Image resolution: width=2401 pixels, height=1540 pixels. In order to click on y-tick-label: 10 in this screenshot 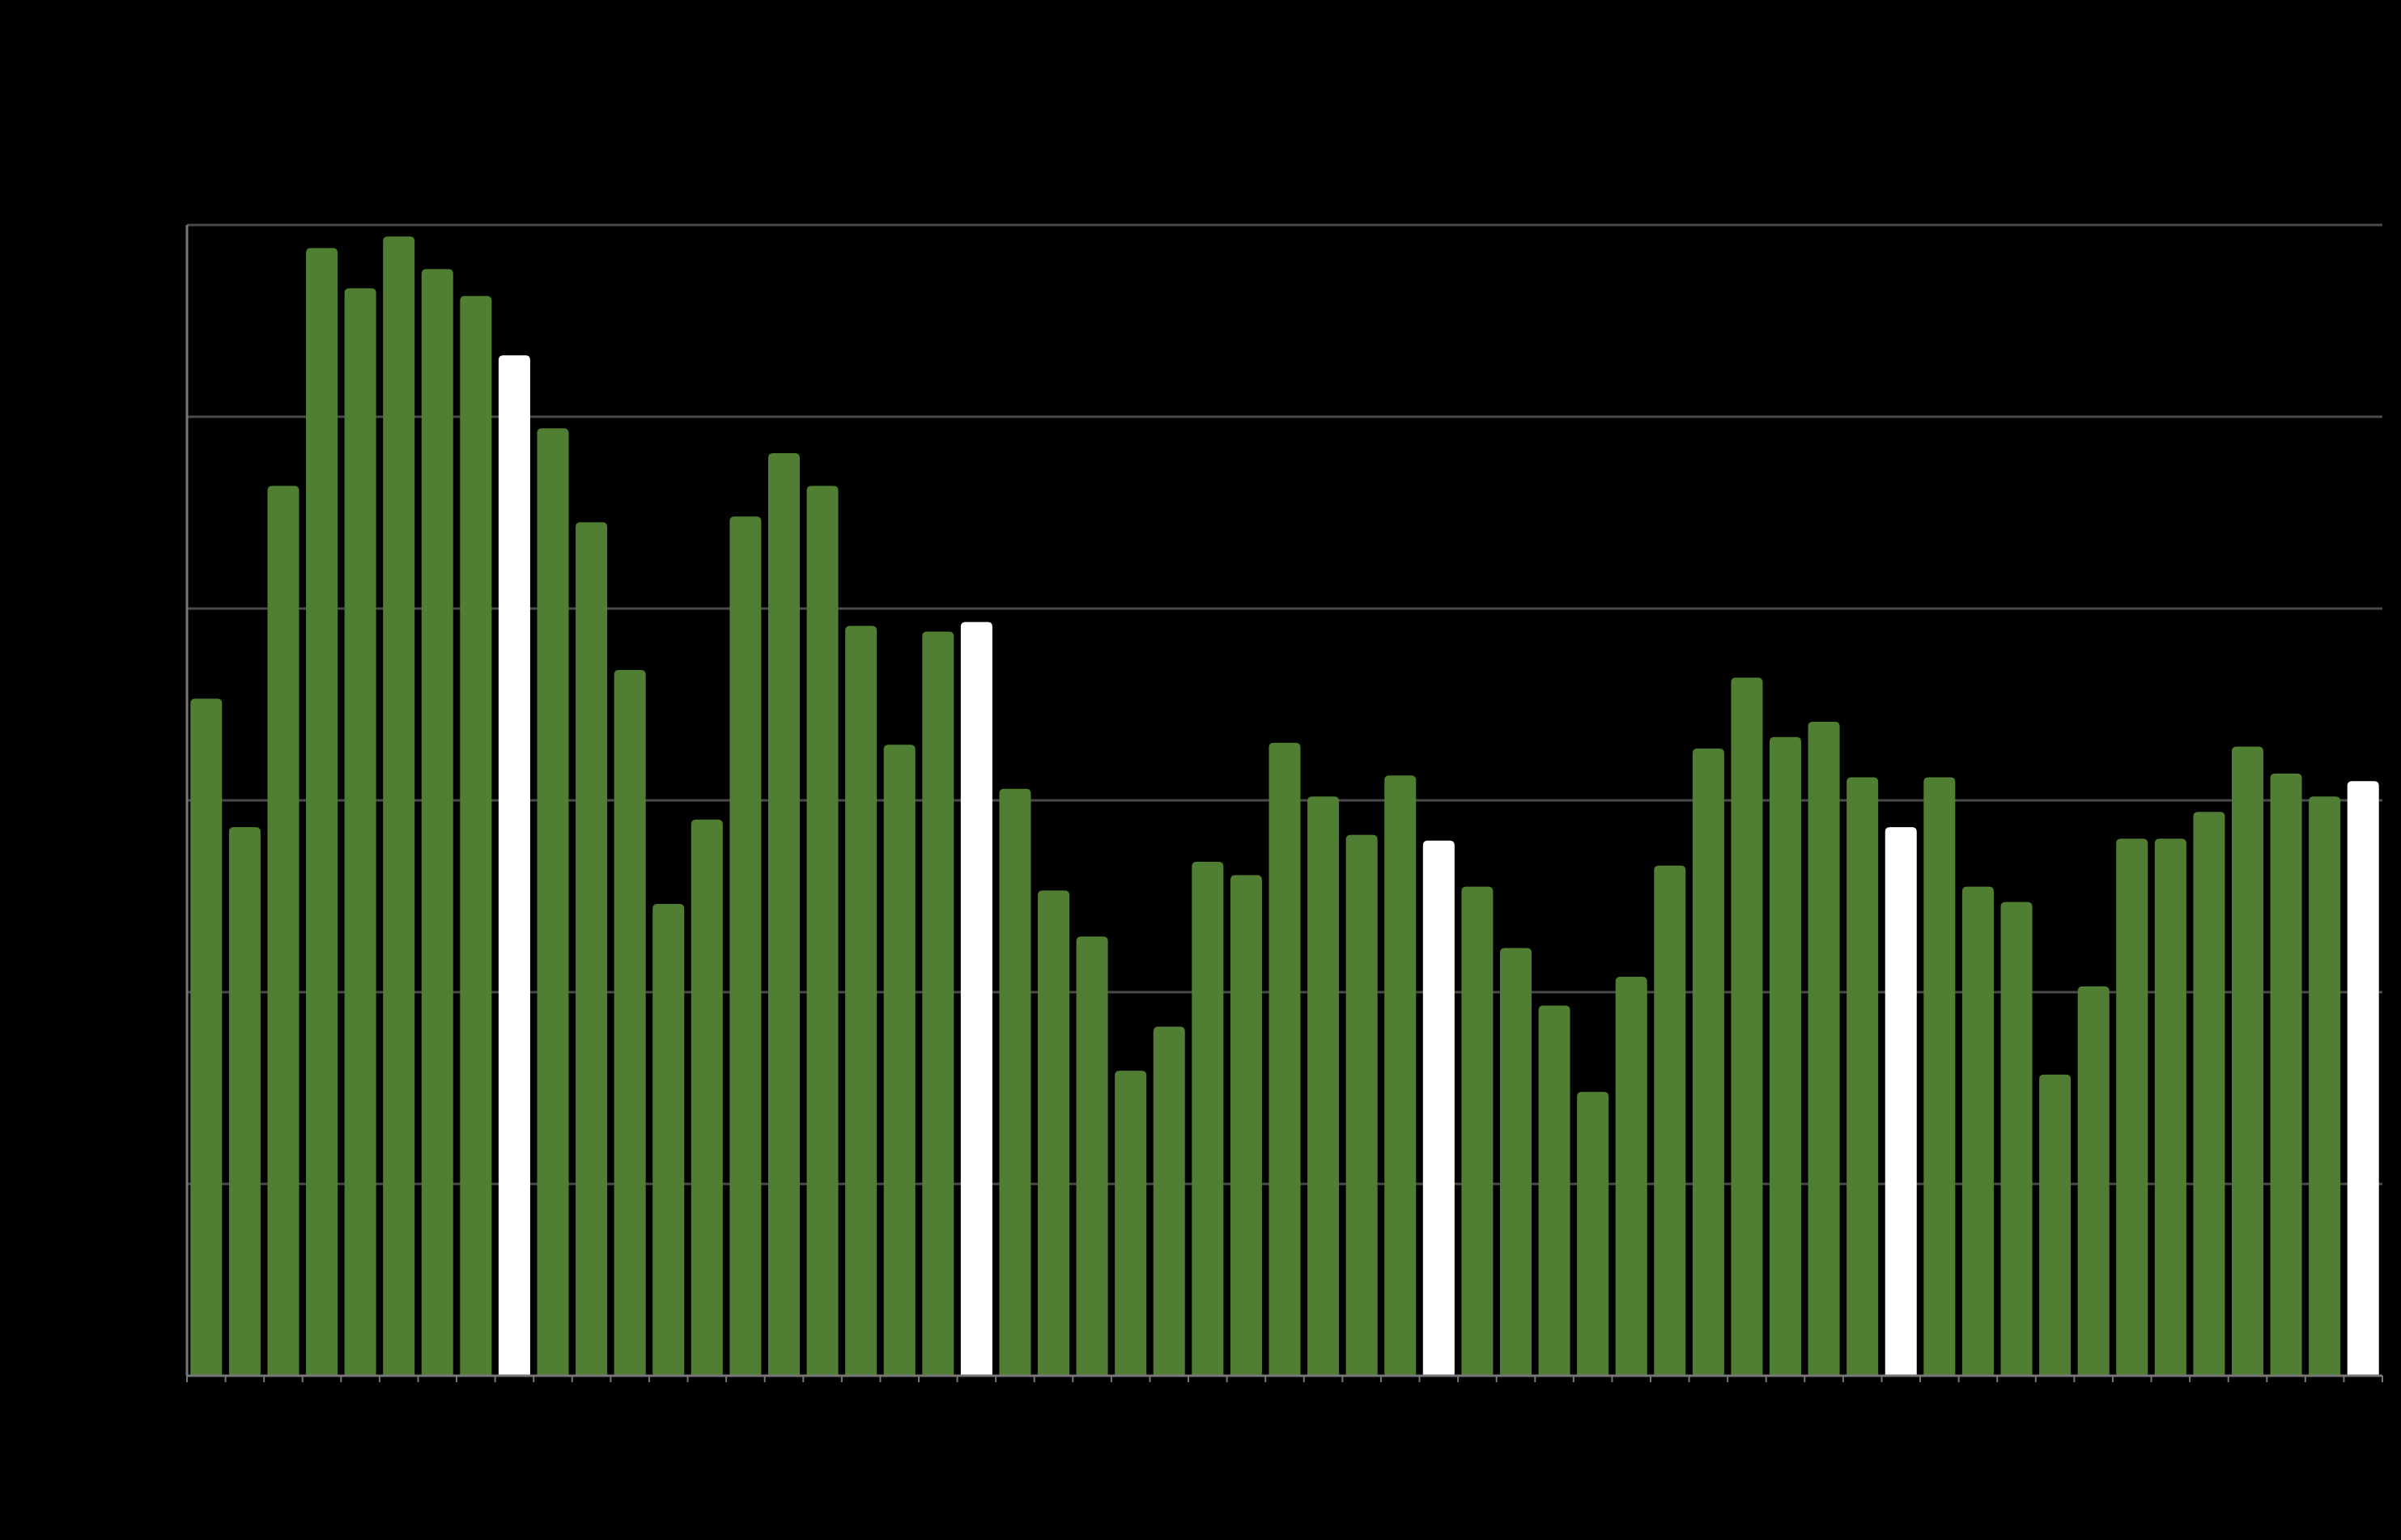, I will do `click(163, 1181)`.